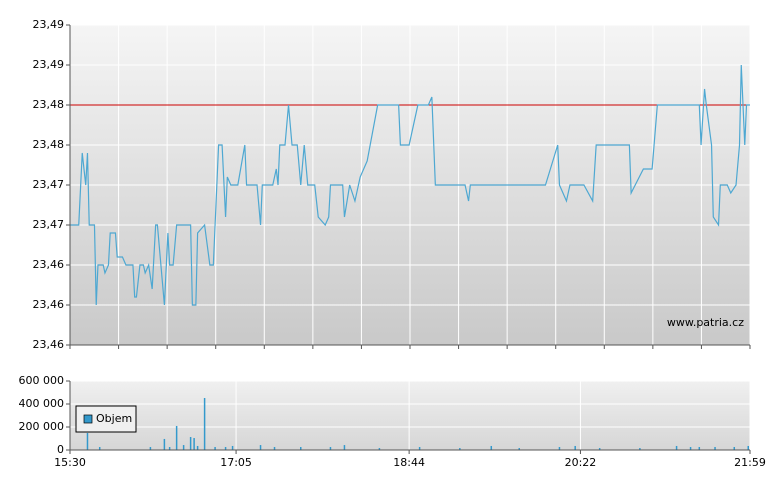  I want to click on volume-plot-area, so click(410, 415).